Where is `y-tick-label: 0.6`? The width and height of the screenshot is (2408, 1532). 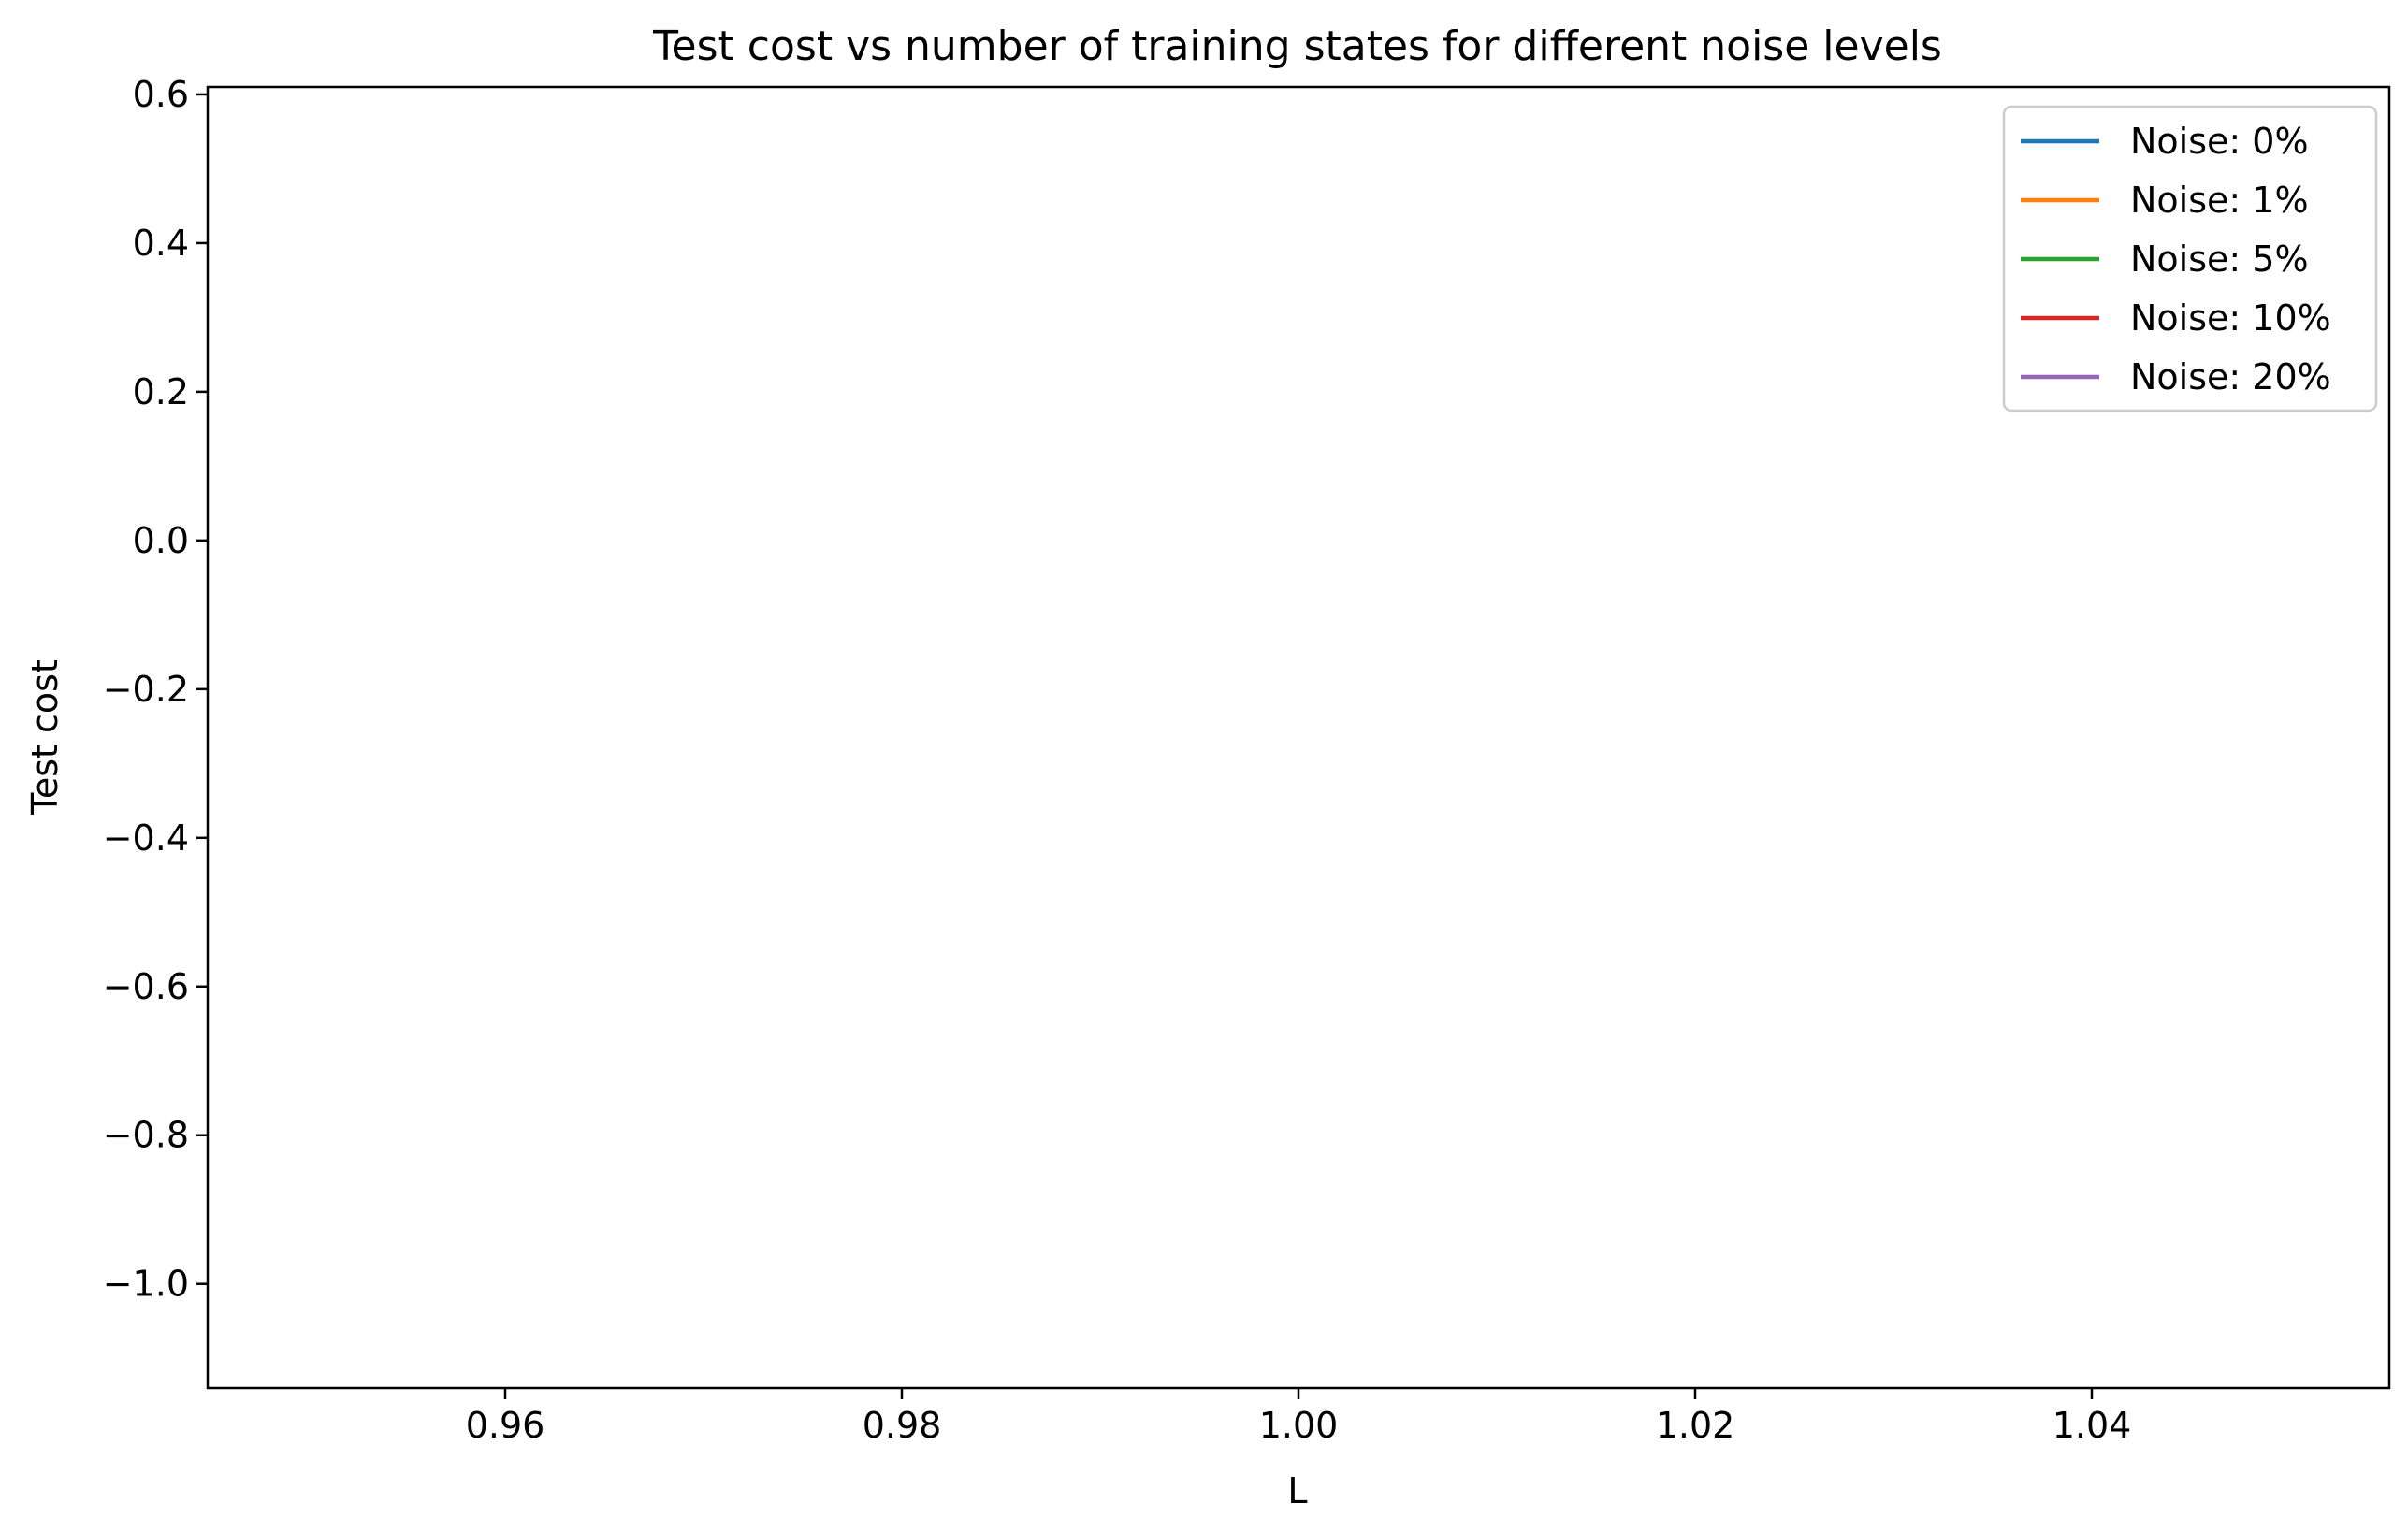
y-tick-label: 0.6 is located at coordinates (161, 94).